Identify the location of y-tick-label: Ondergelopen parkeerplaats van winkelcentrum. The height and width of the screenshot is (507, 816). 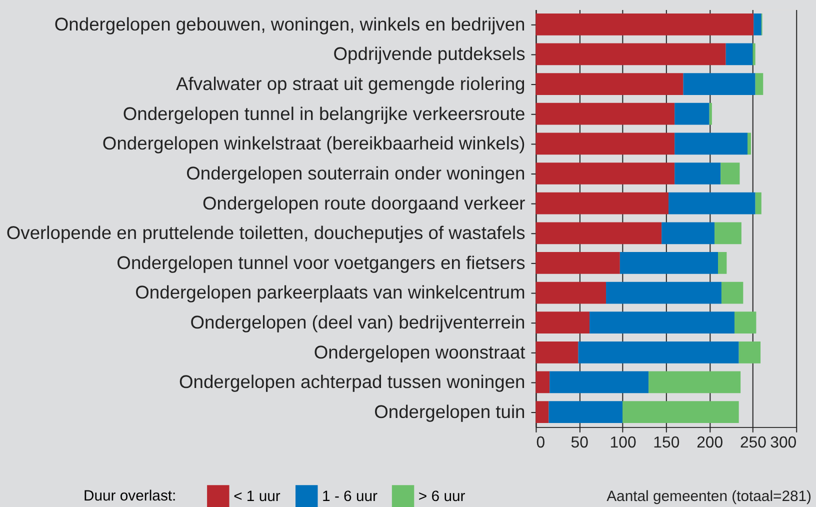
(330, 292).